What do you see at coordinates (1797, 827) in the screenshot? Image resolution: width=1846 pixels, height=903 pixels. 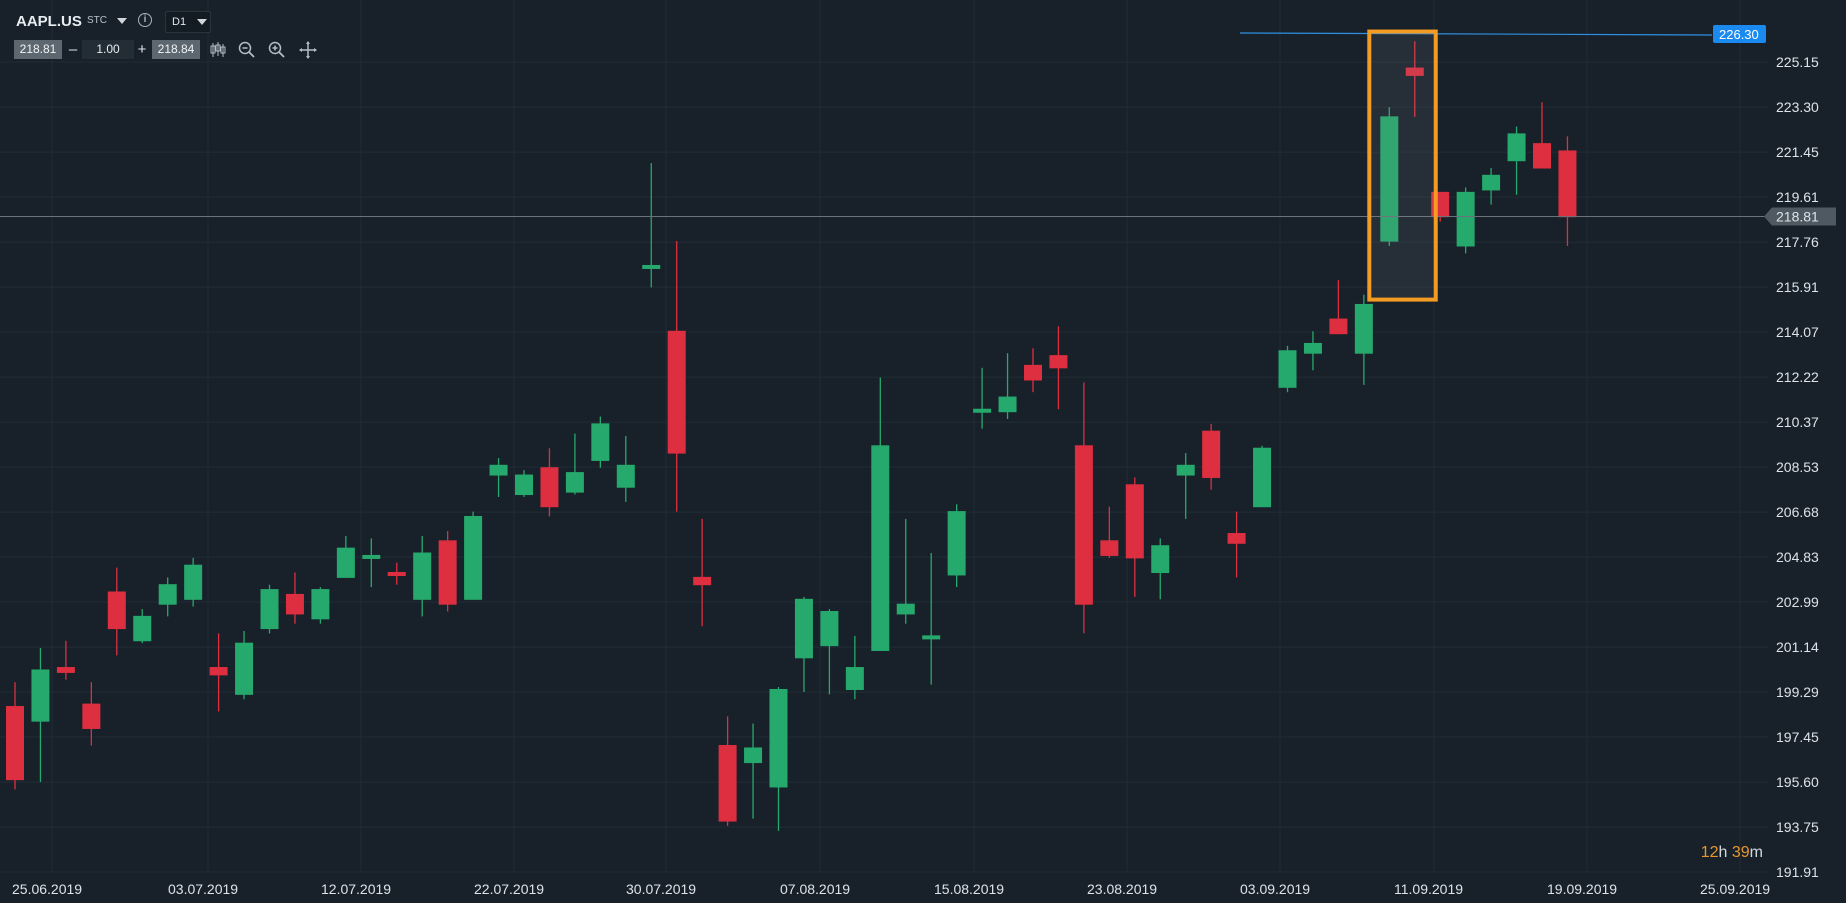 I see `y-tick-label: 193.75` at bounding box center [1797, 827].